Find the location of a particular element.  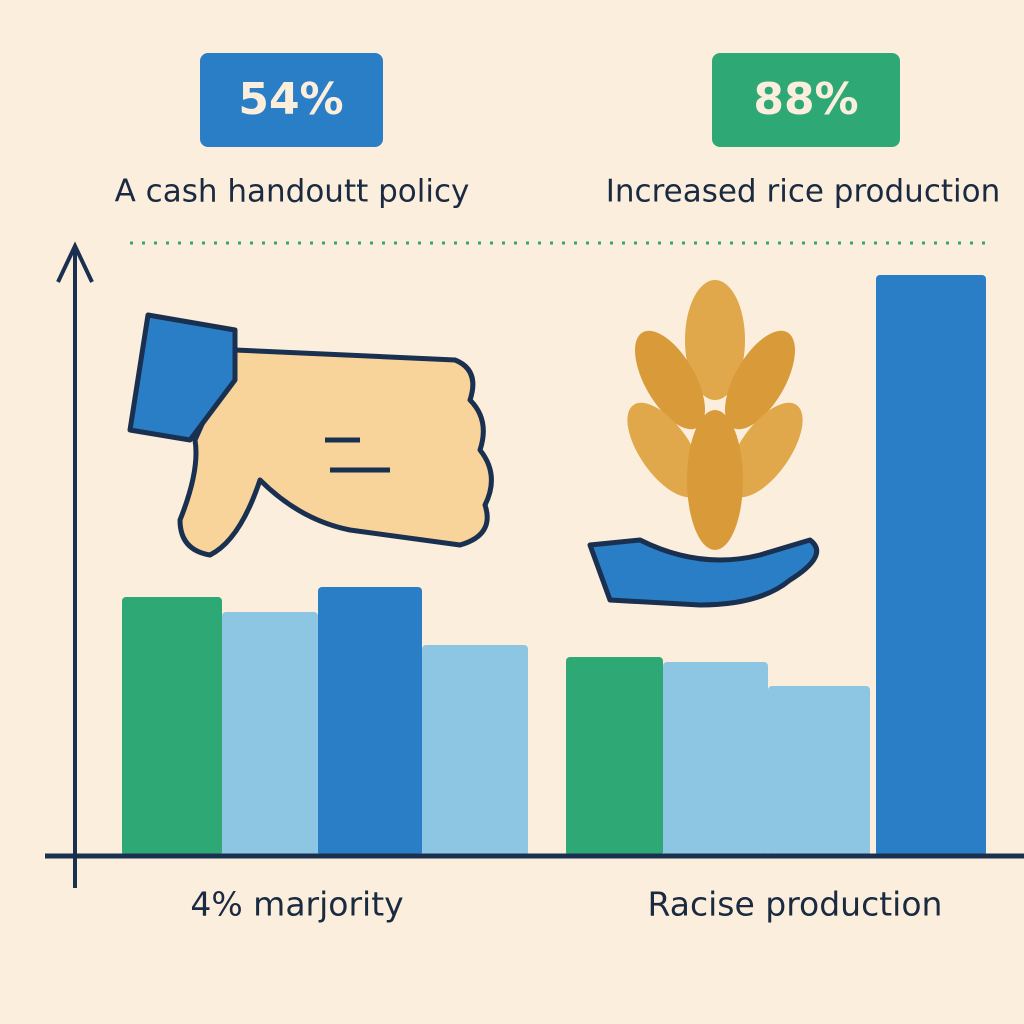

wheat-illustration is located at coordinates (703, 444).